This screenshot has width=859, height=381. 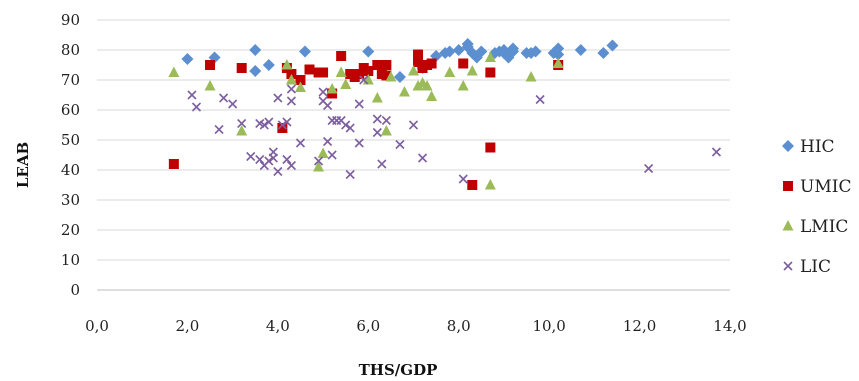 I want to click on legend-label-umic: UMIC, so click(x=825, y=187).